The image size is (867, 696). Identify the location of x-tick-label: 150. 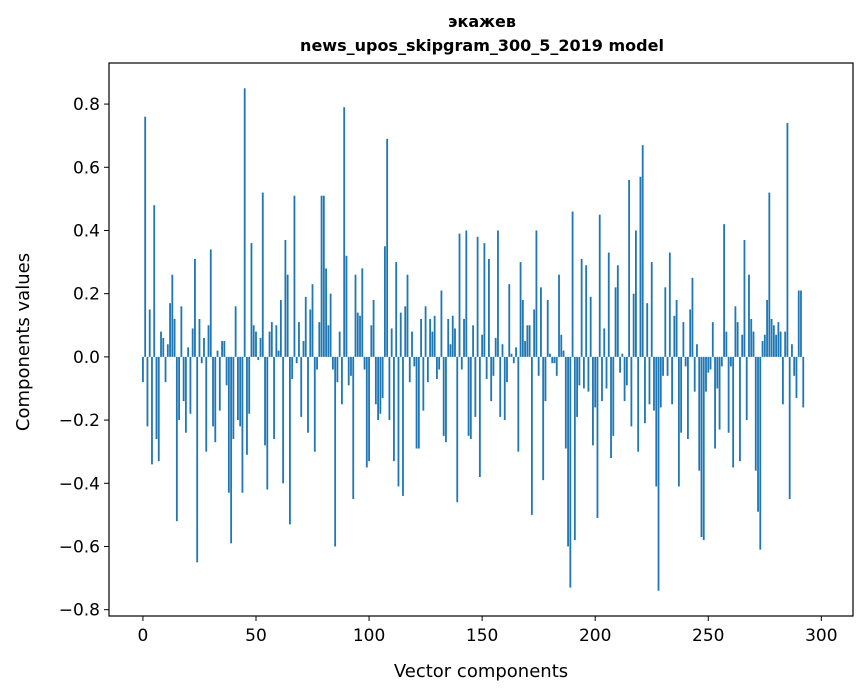
(482, 636).